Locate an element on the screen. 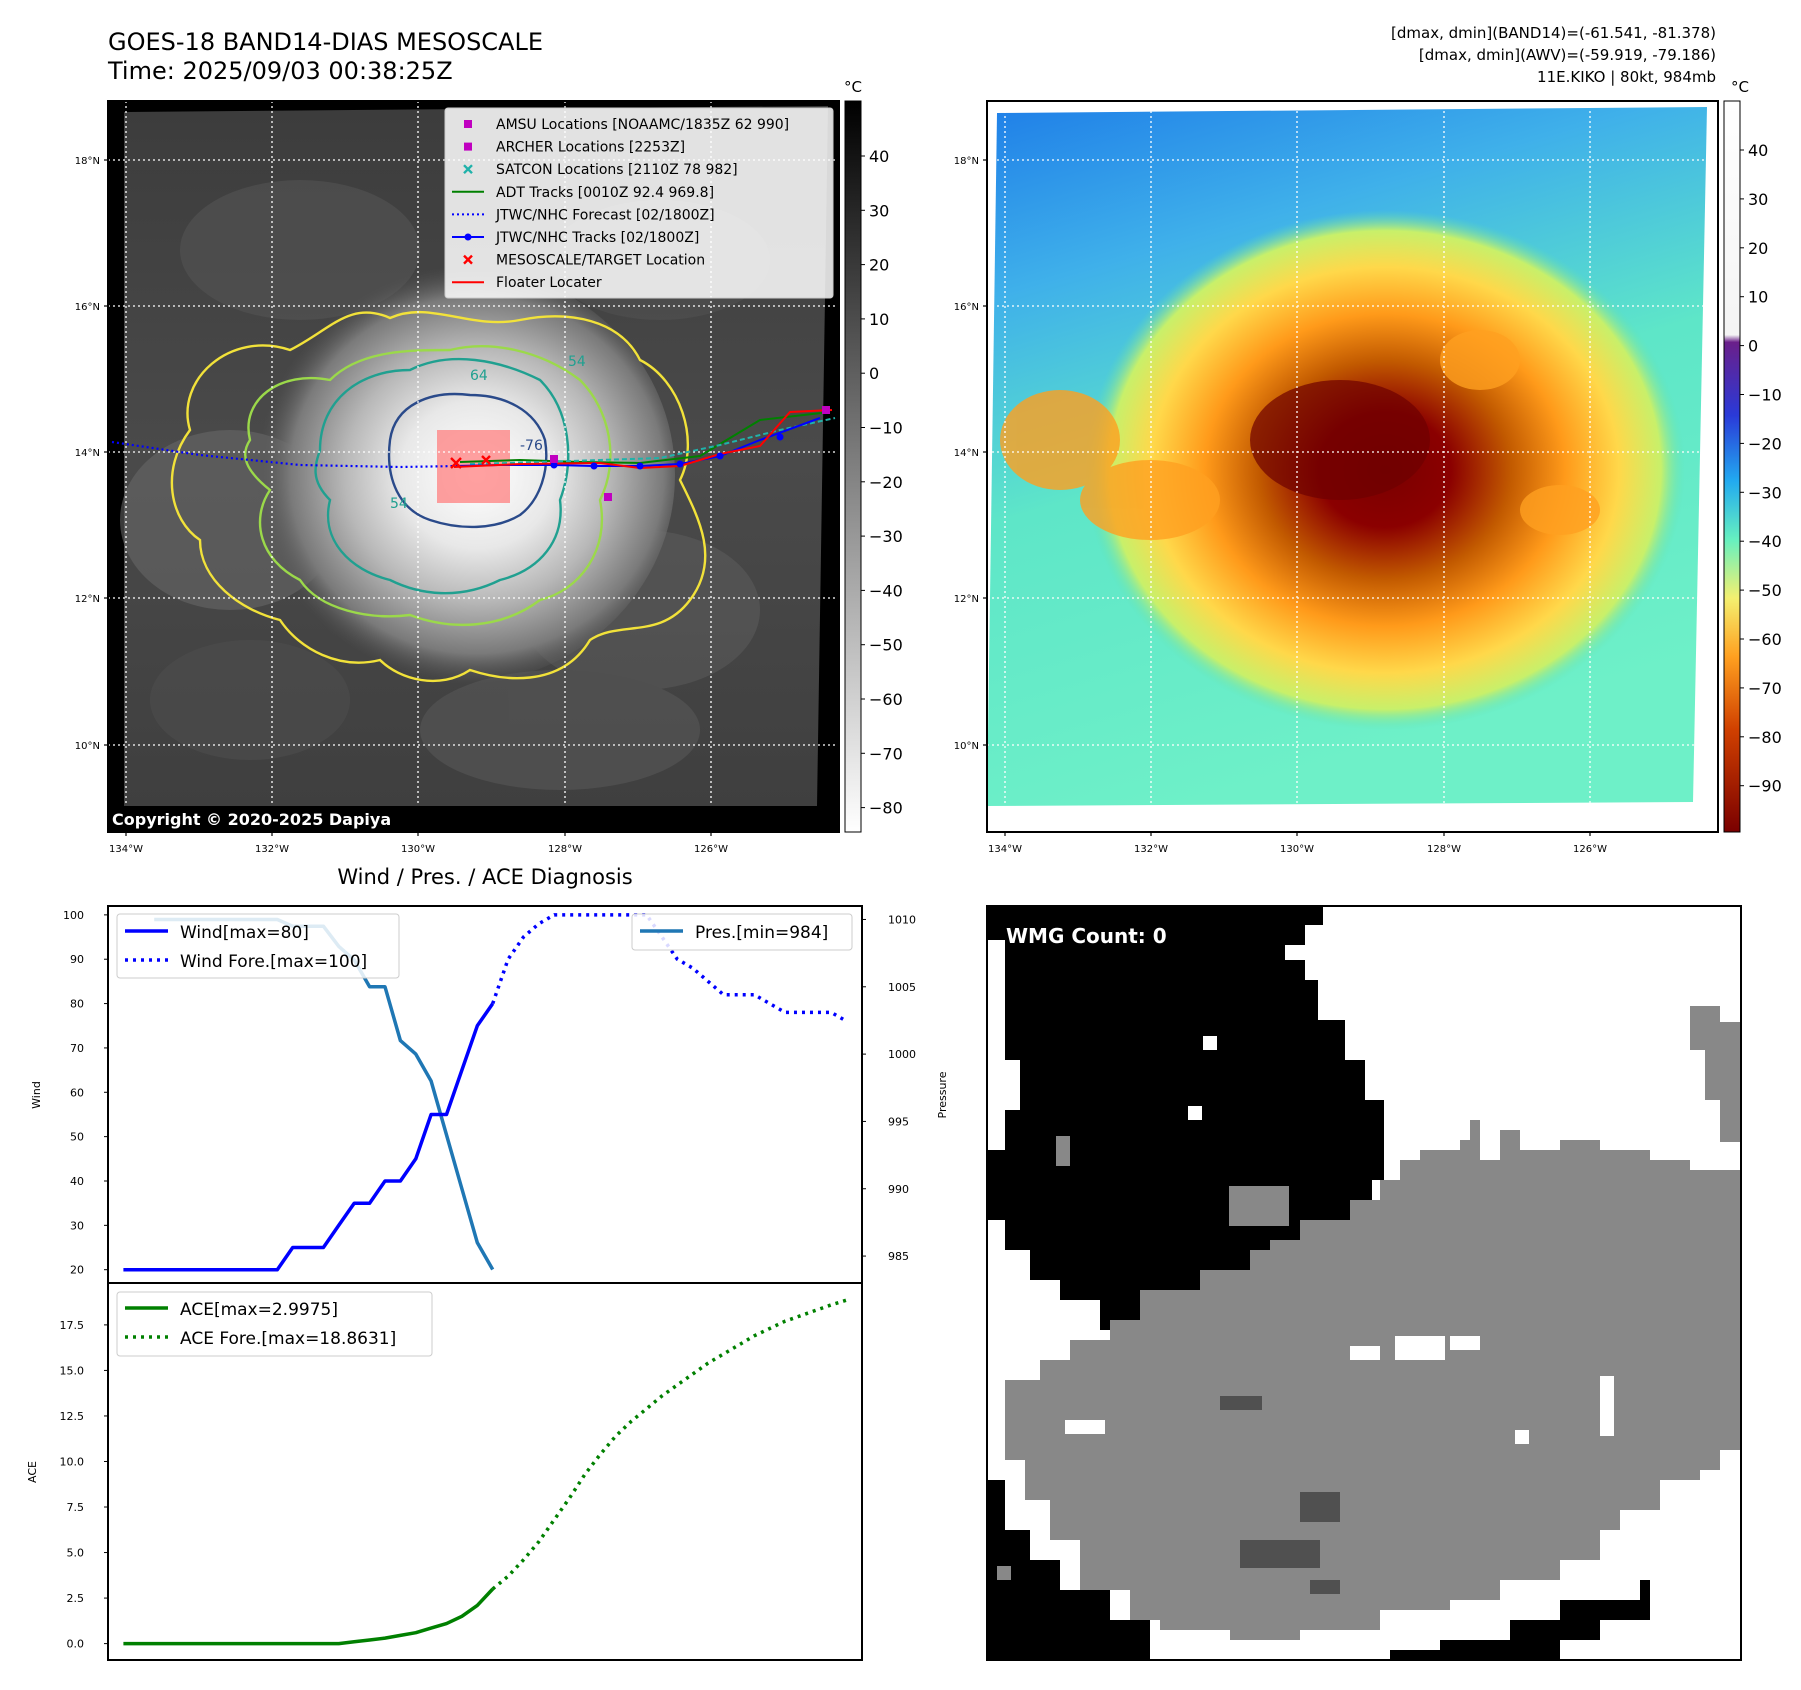 The width and height of the screenshot is (1801, 1690). wind-ytick-label: 70 is located at coordinates (77, 1048).